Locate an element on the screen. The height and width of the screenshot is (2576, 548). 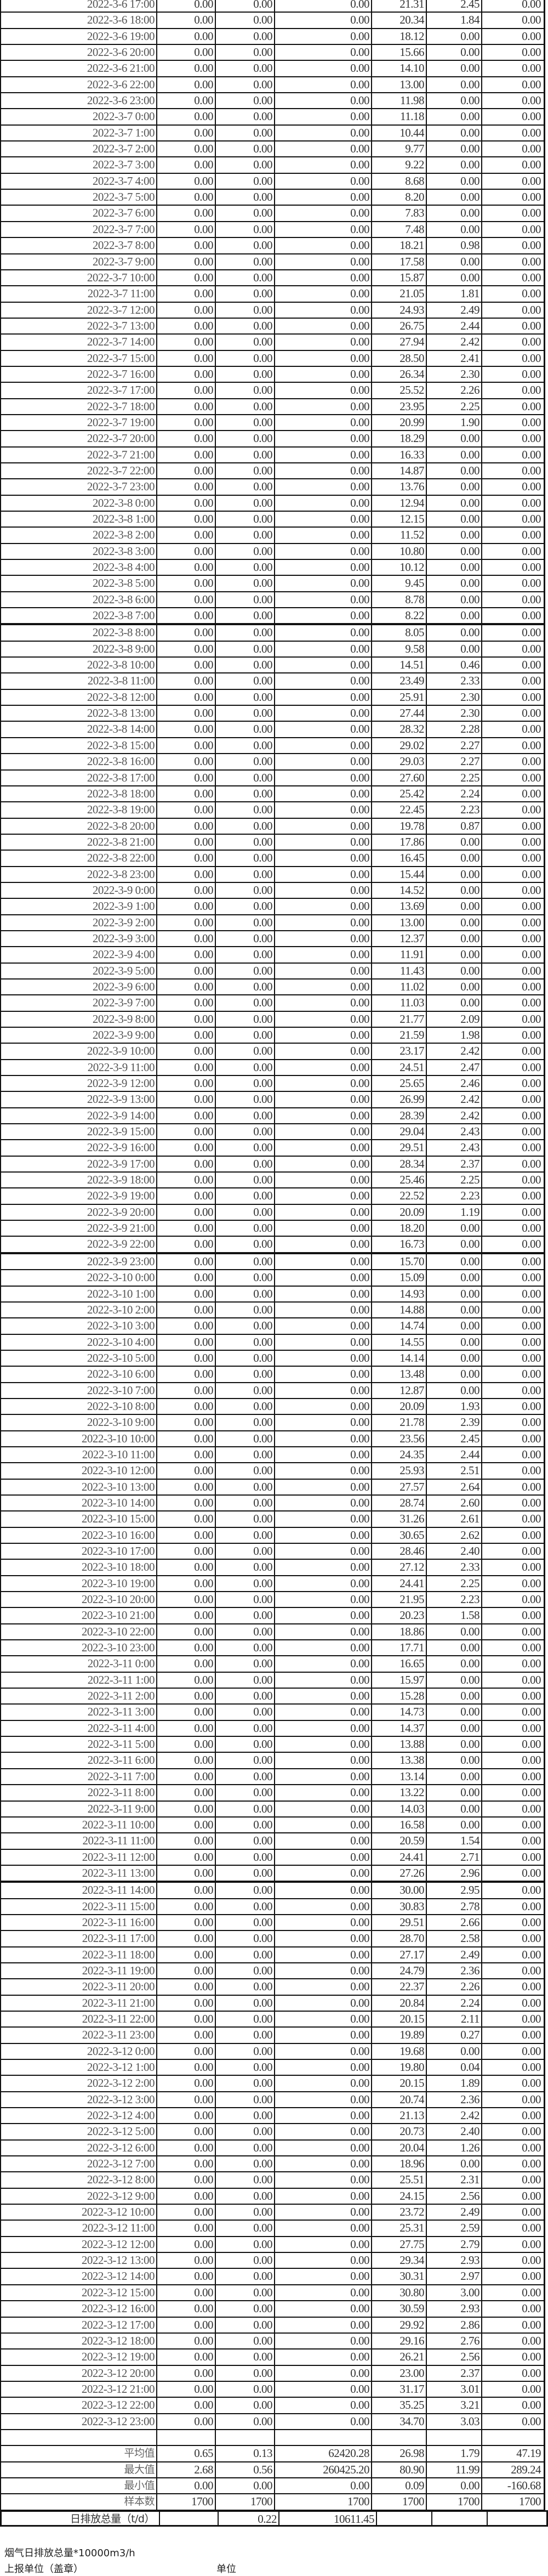
value-cell: 26.34 is located at coordinates (399, 374).